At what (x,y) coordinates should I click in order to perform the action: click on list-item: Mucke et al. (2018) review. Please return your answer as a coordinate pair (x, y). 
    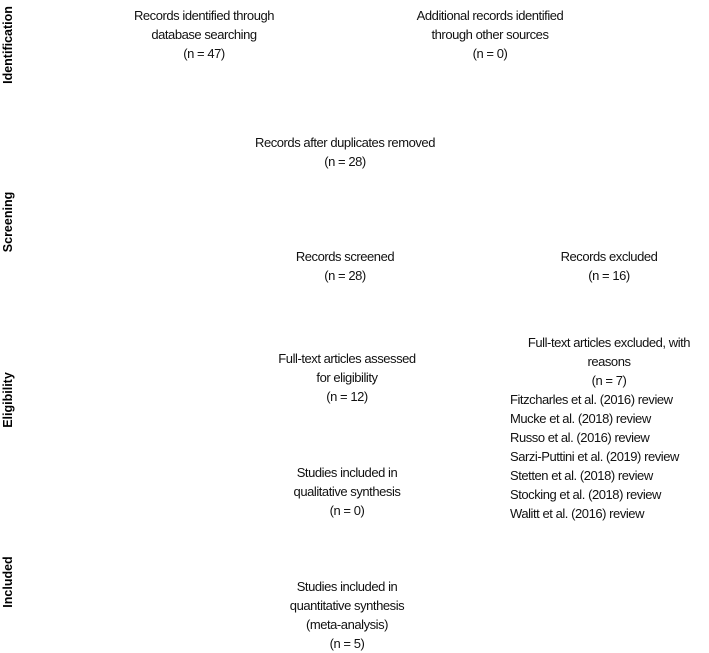
    Looking at the image, I should click on (580, 418).